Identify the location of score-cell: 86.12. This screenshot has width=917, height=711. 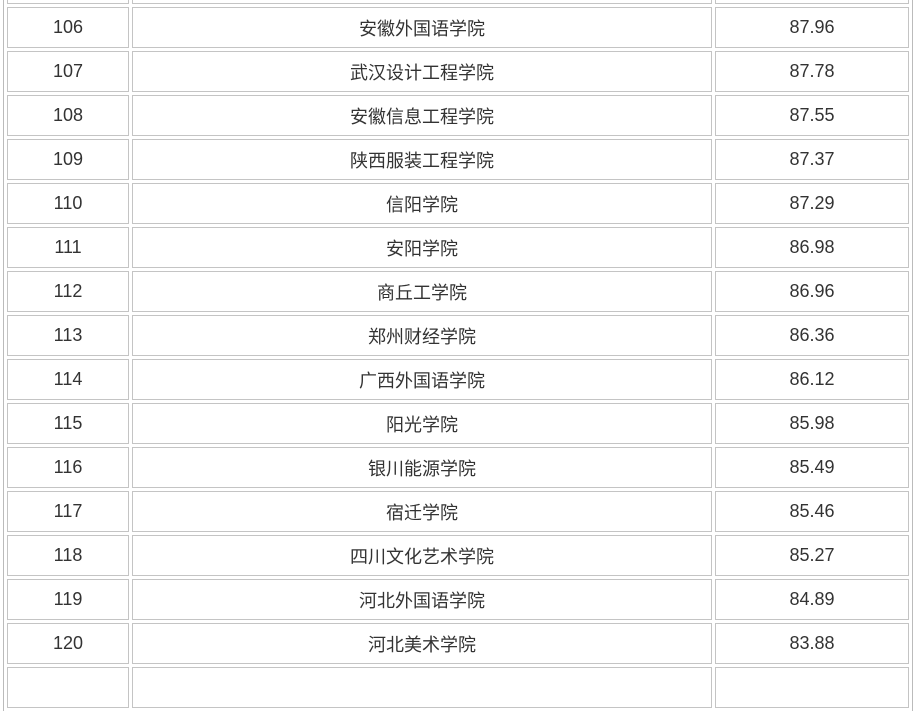
(812, 379).